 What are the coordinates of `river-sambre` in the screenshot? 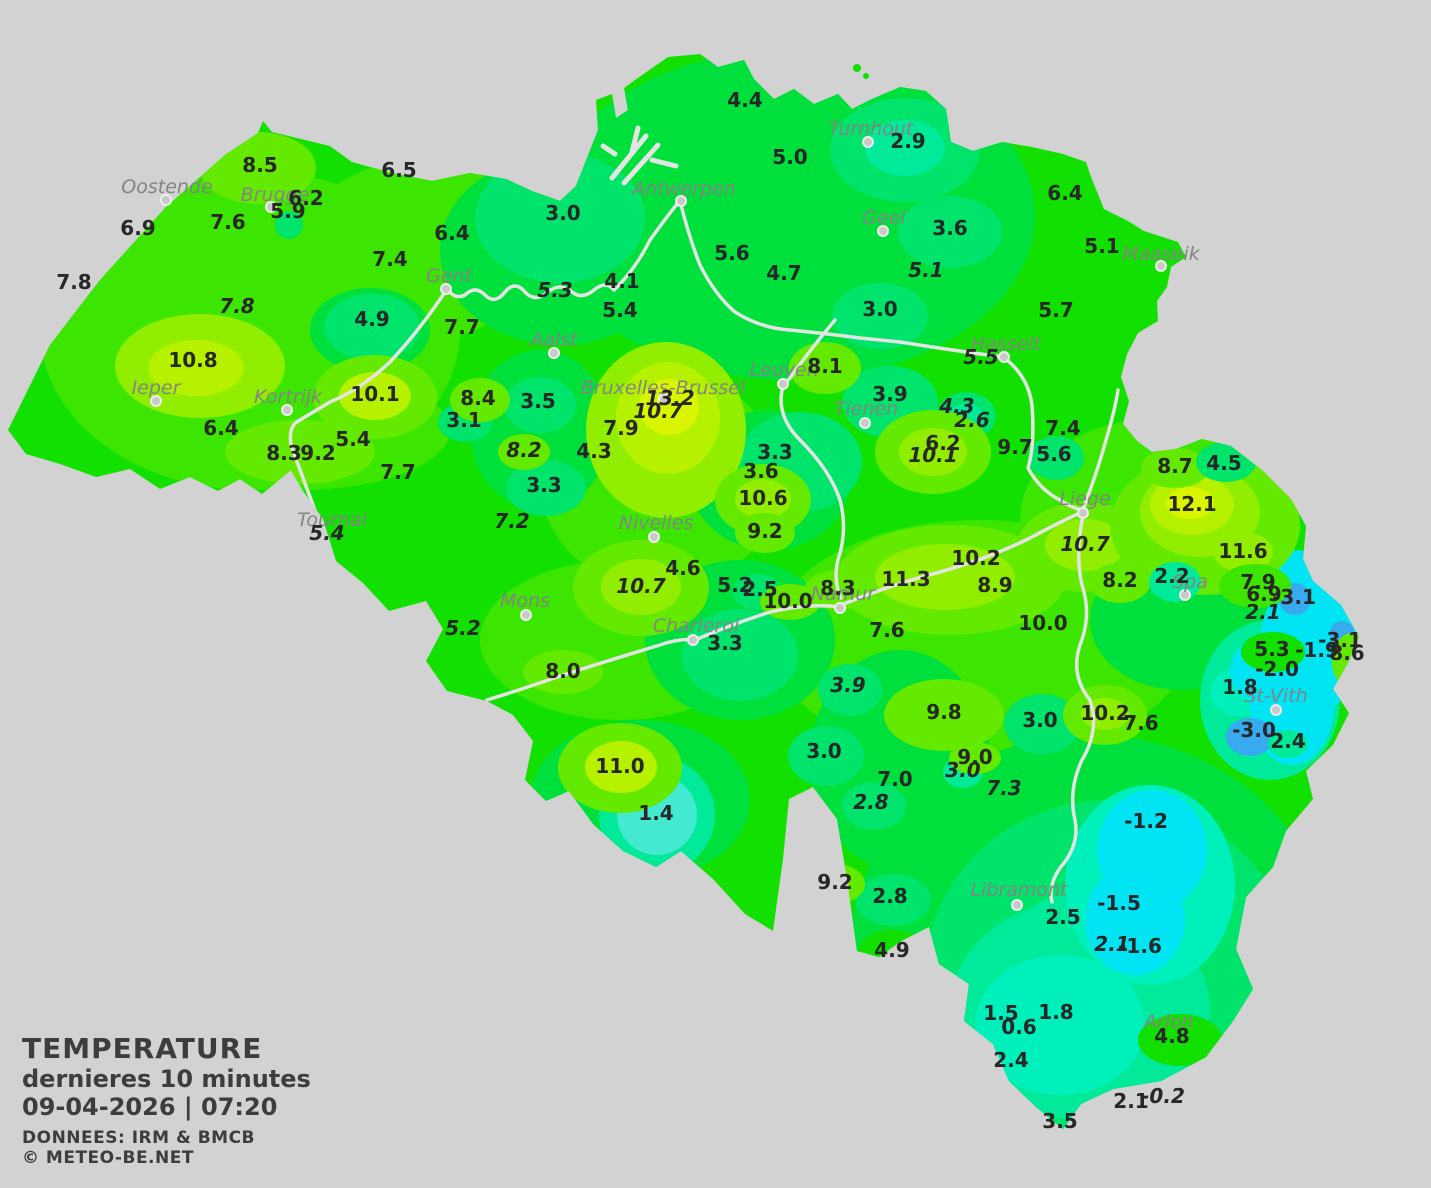 It's located at (663, 653).